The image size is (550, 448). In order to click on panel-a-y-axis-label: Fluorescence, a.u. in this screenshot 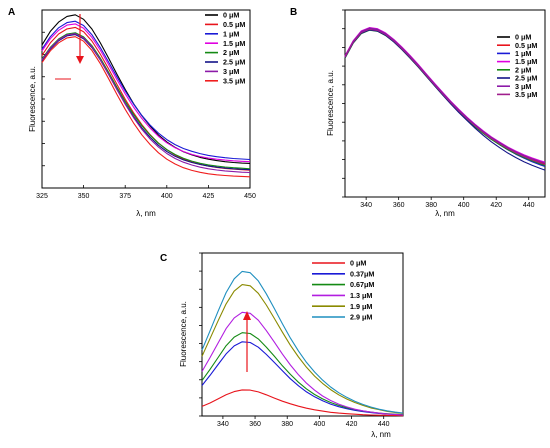, I will do `click(32, 99)`.